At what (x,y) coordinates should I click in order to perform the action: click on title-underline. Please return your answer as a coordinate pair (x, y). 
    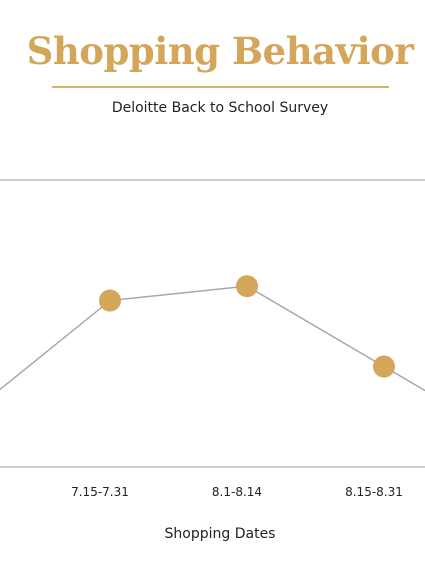
    Looking at the image, I should click on (220, 87).